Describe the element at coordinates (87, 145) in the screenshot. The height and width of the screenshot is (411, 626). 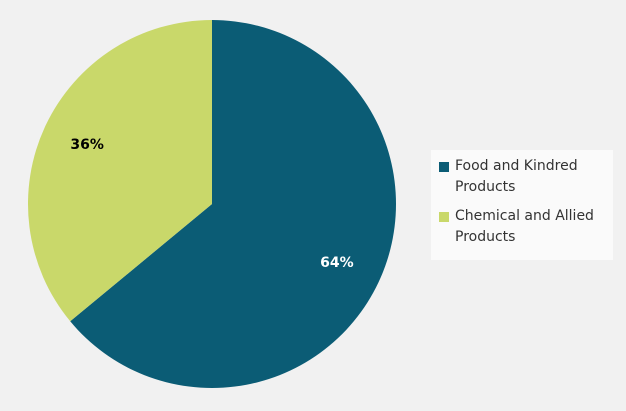
I see `slice-label: 36%` at that location.